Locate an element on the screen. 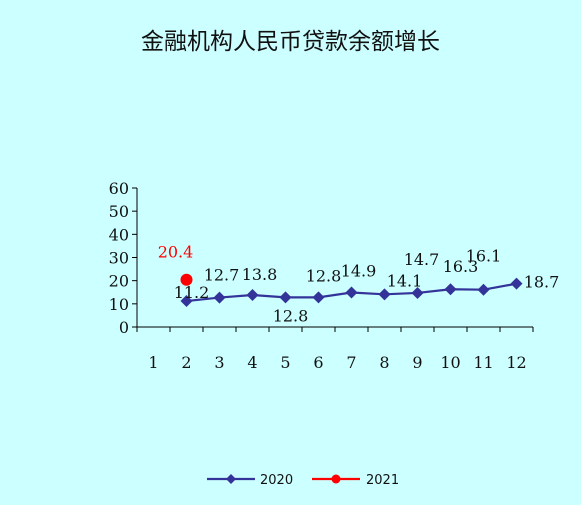  y-tick-label: 10 is located at coordinates (119, 304).